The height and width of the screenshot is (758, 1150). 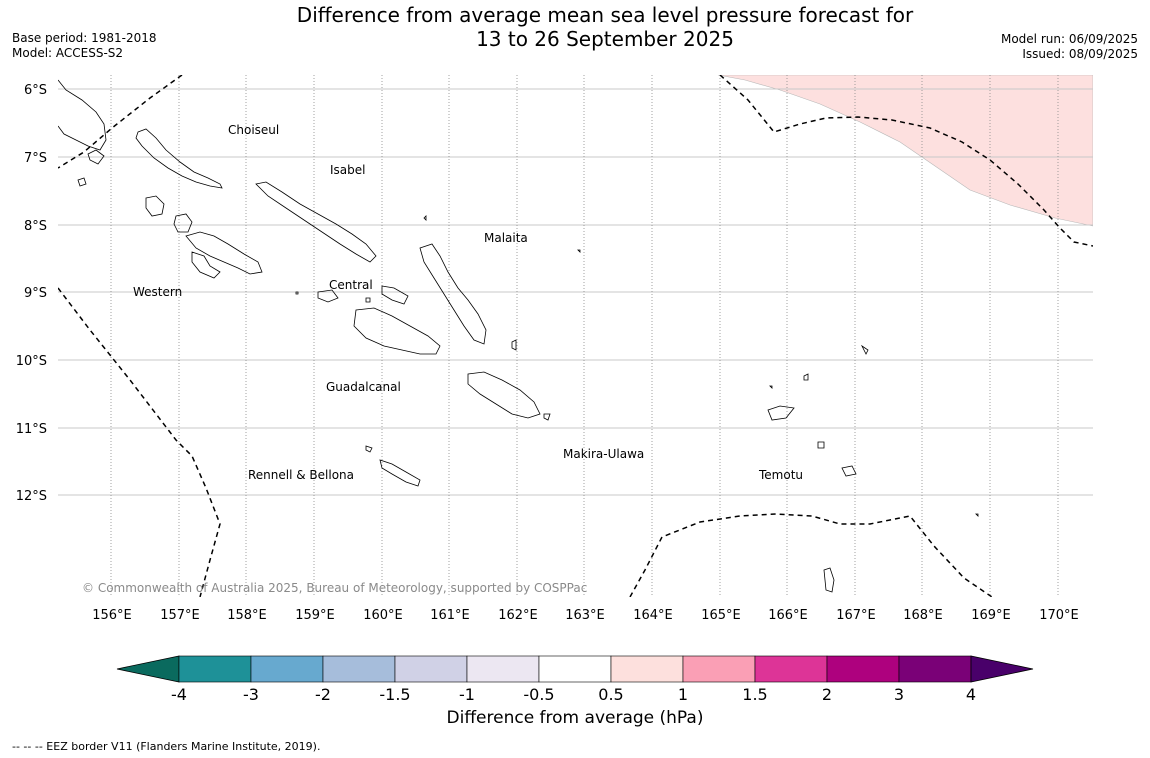 What do you see at coordinates (383, 615) in the screenshot?
I see `lon-label: 160°E` at bounding box center [383, 615].